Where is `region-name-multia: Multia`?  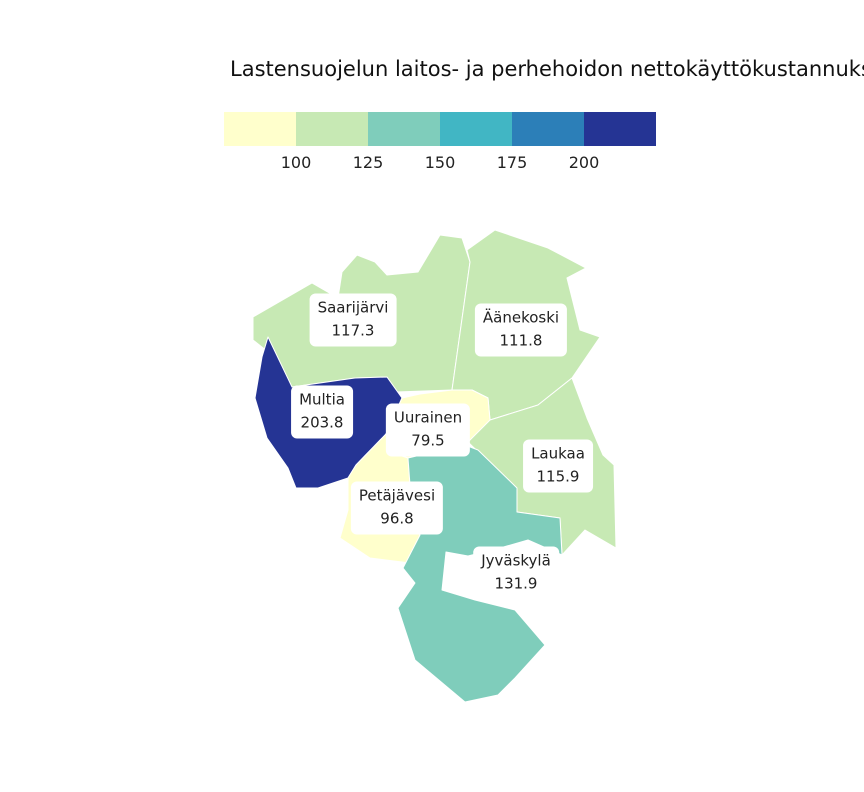 region-name-multia: Multia is located at coordinates (322, 399).